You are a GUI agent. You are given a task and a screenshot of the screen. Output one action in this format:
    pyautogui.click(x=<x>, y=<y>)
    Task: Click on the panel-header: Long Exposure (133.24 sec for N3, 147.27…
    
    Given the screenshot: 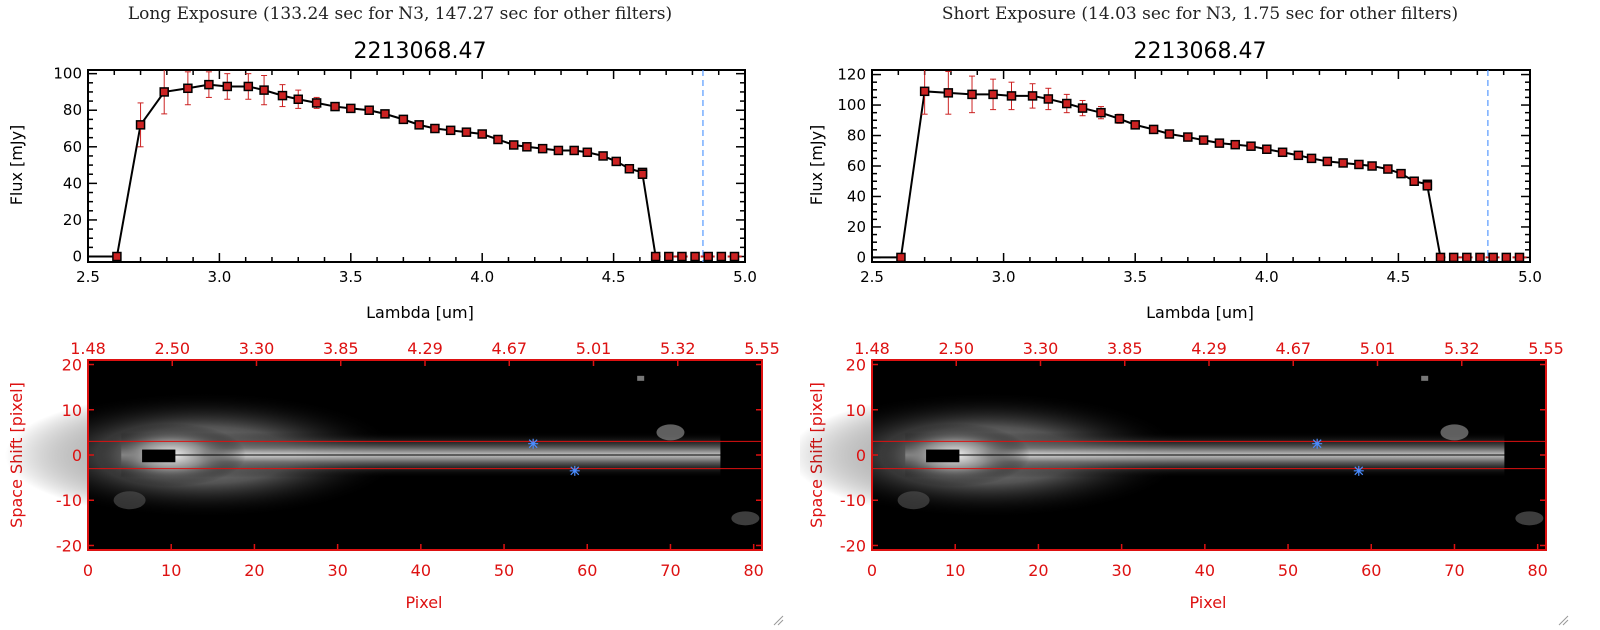 What is the action you would take?
    pyautogui.click(x=400, y=14)
    